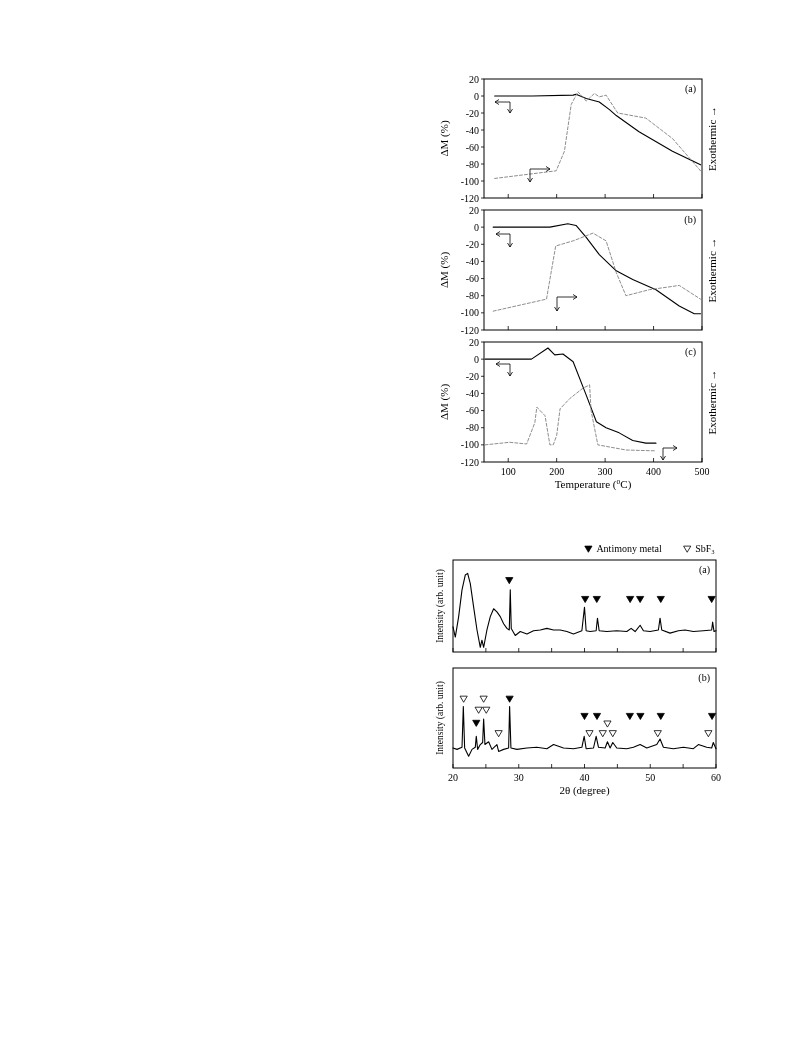 The height and width of the screenshot is (1057, 793). What do you see at coordinates (704, 678) in the screenshot?
I see `text: (b)` at bounding box center [704, 678].